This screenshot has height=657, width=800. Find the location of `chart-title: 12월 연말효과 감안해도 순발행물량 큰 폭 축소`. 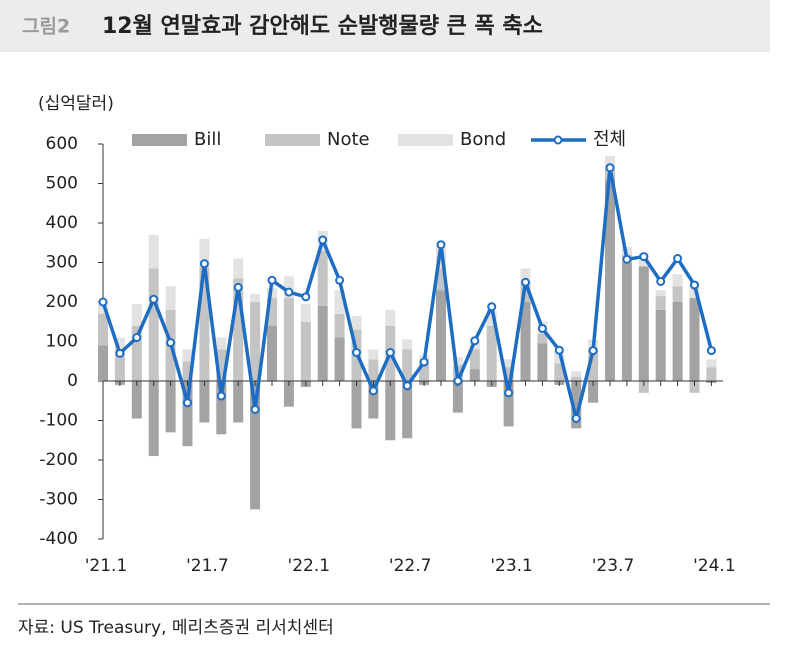

chart-title: 12월 연말효과 감안해도 순발행물량 큰 폭 축소 is located at coordinates (322, 26).